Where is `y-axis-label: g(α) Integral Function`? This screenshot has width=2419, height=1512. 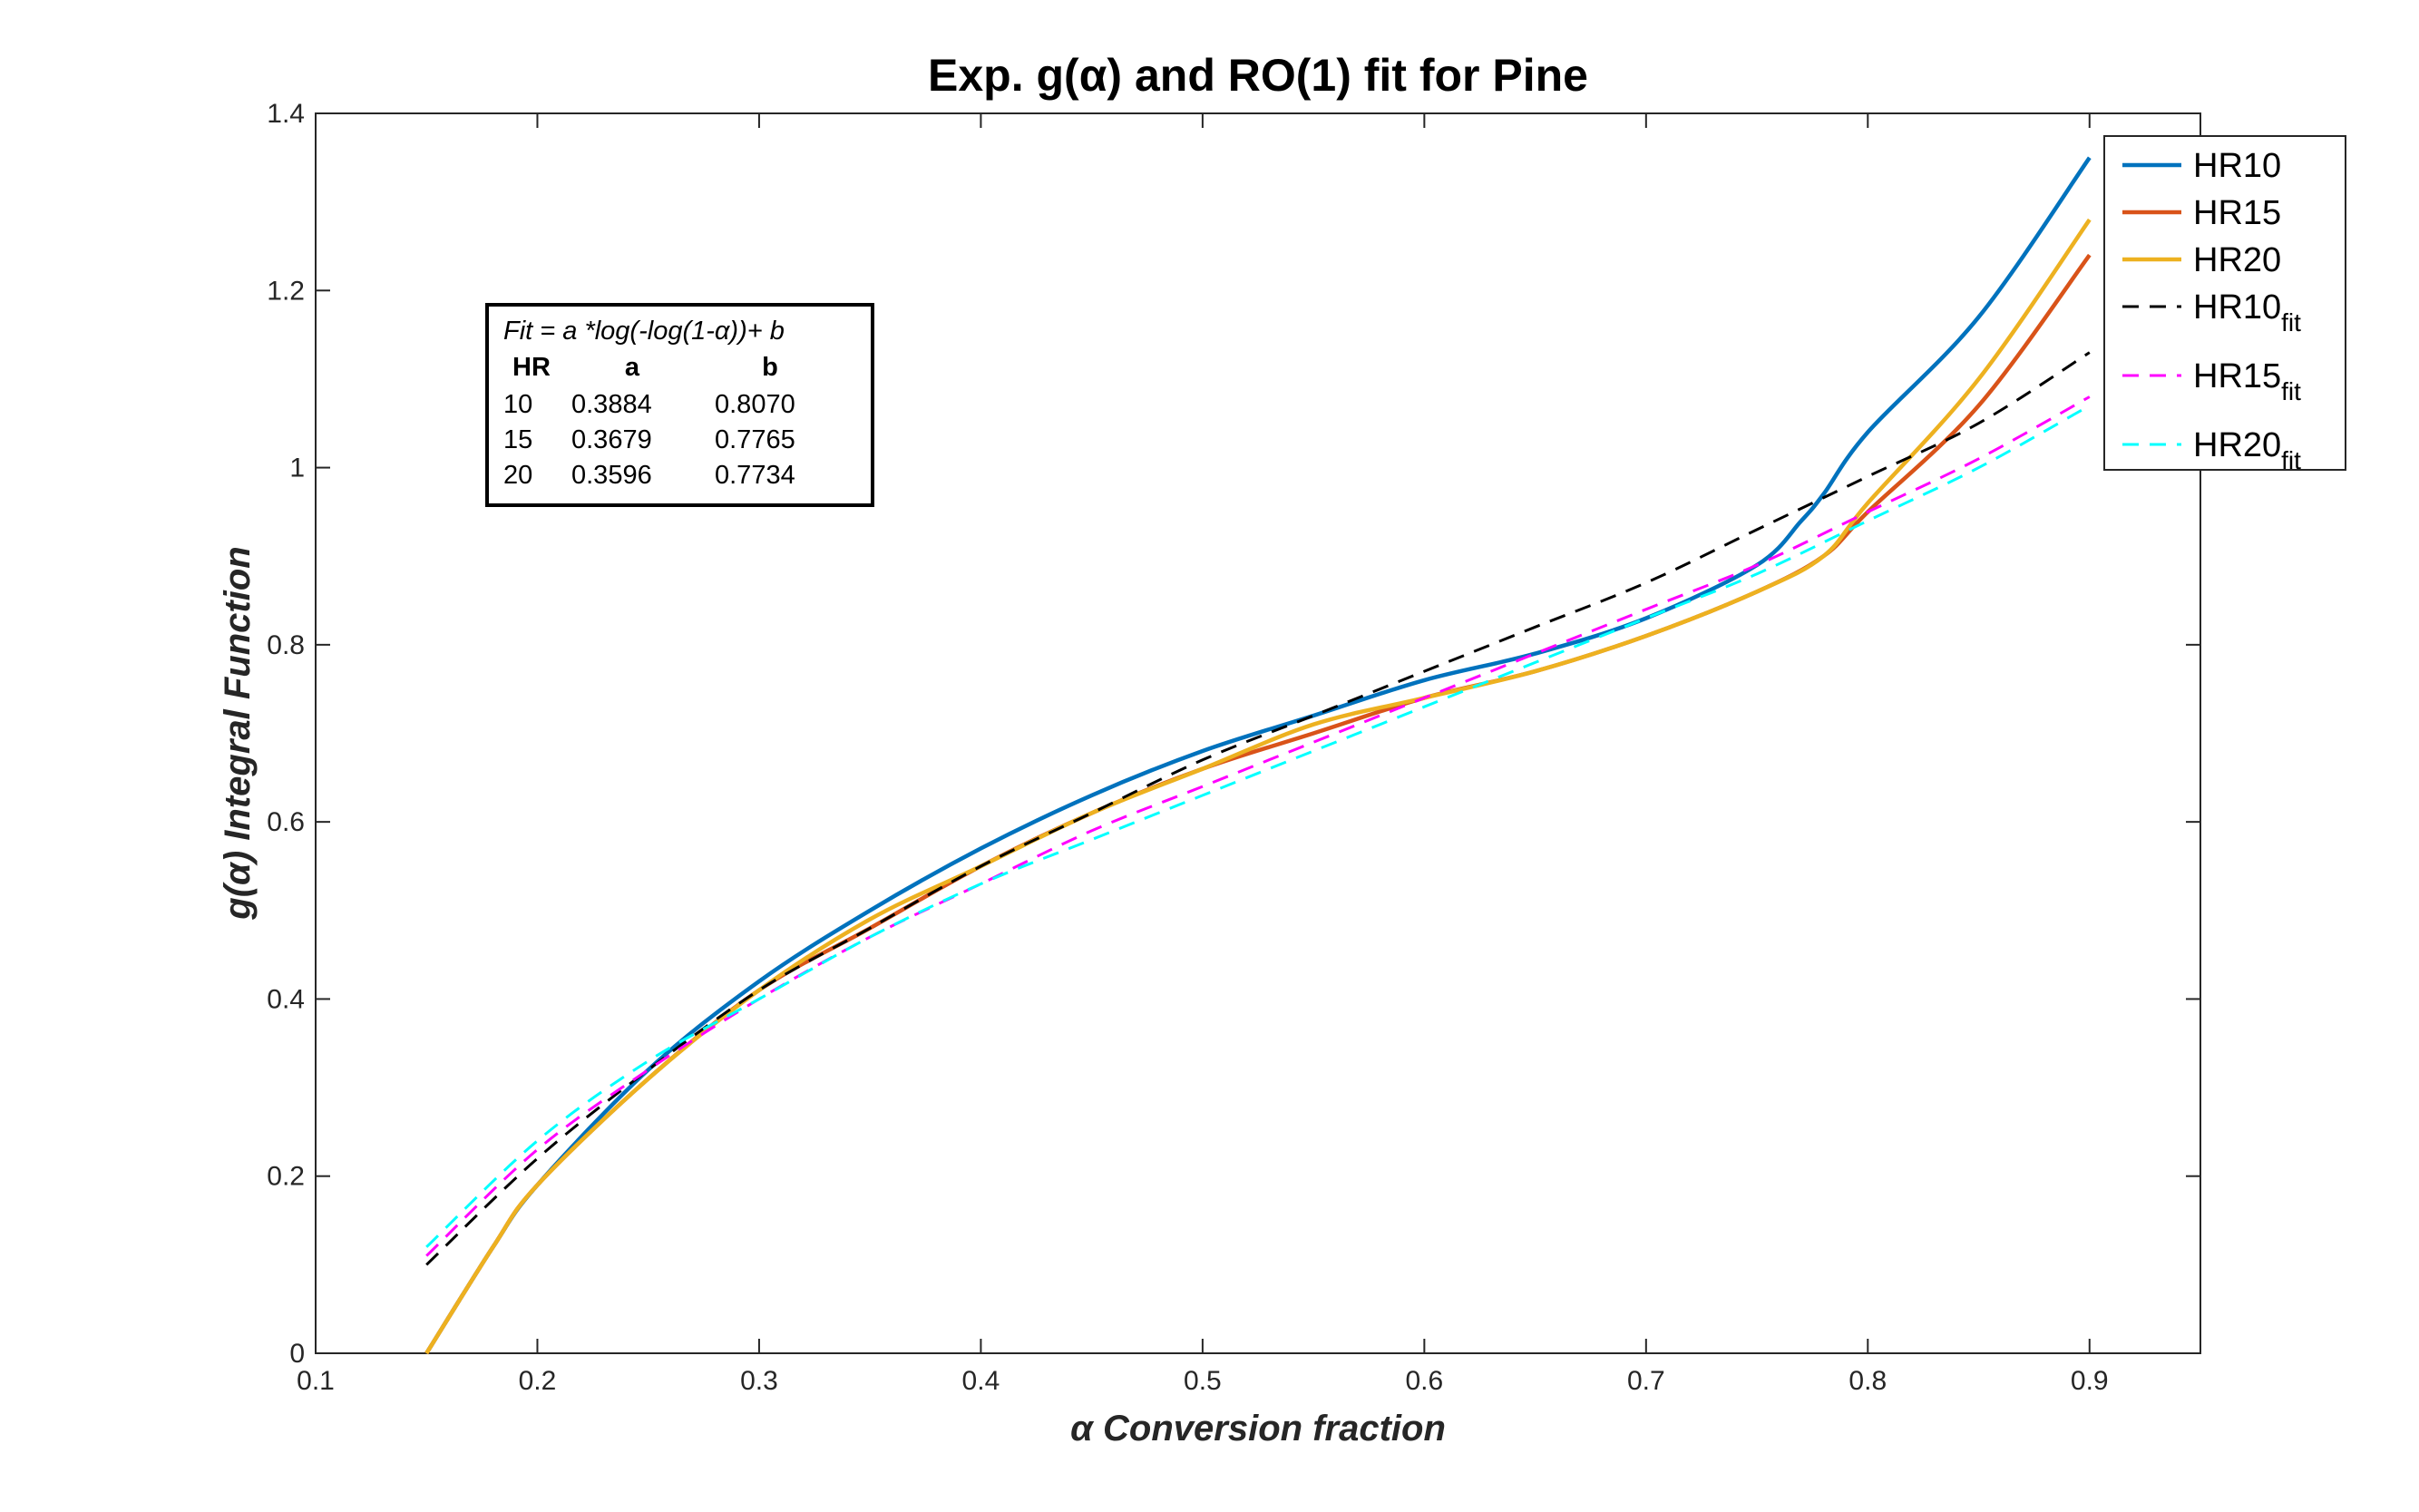 y-axis-label: g(α) Integral Function is located at coordinates (238, 733).